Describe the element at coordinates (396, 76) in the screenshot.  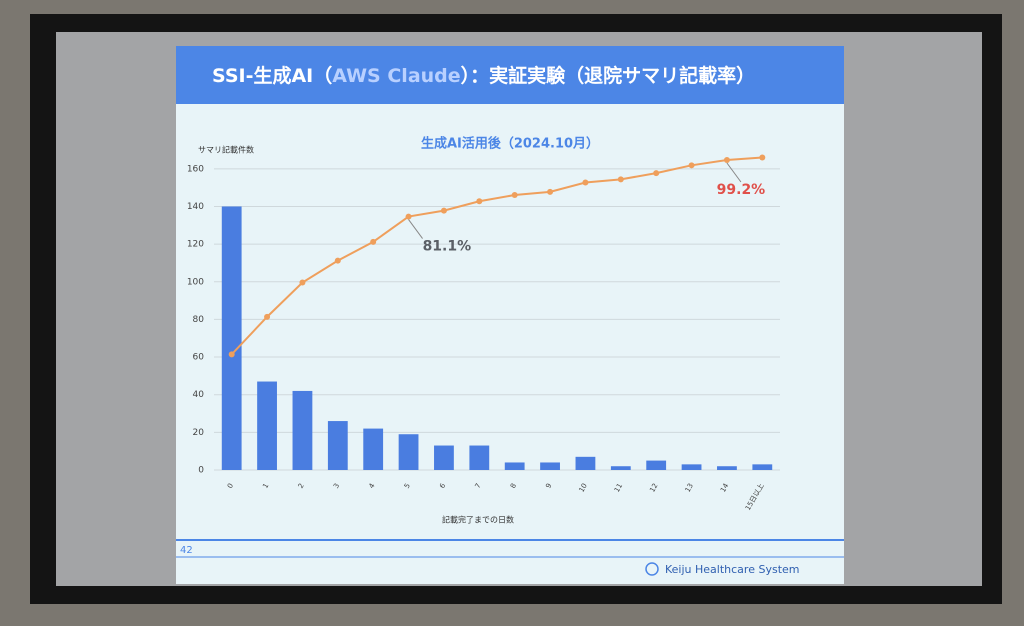
I see `title-part: AWS Claude` at that location.